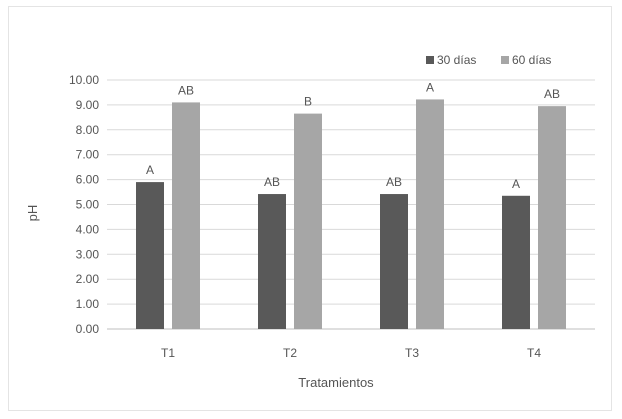 The image size is (622, 419). I want to click on x-tick-label: T2, so click(290, 353).